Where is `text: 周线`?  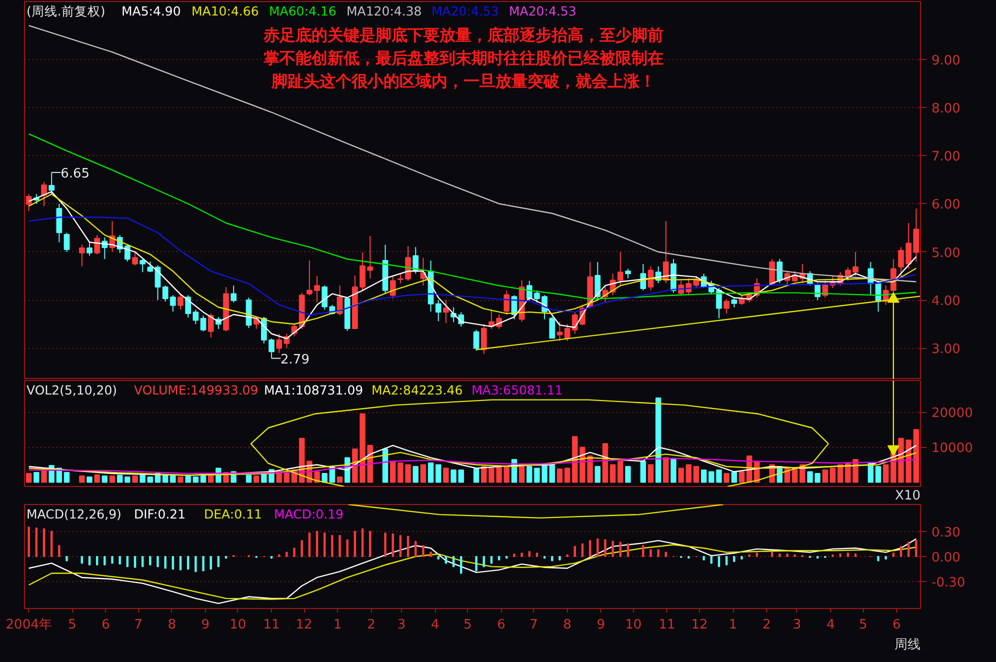
text: 周线 is located at coordinates (907, 645).